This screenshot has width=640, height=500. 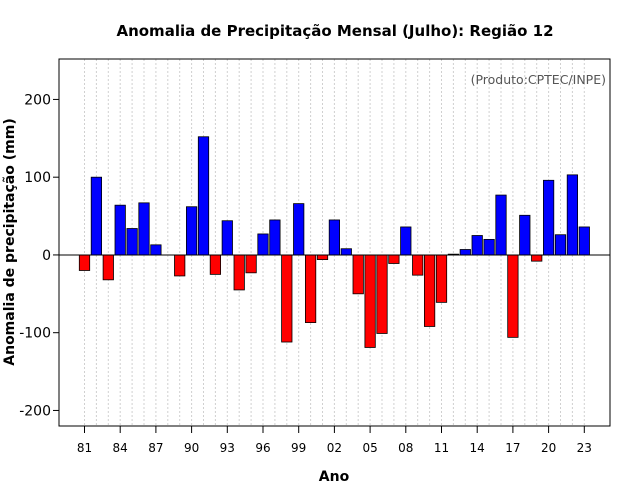 What do you see at coordinates (334, 440) in the screenshot?
I see `x-axis: 81 84 87 90 93 96 99 02 05 08 11 14 17 20 23` at bounding box center [334, 440].